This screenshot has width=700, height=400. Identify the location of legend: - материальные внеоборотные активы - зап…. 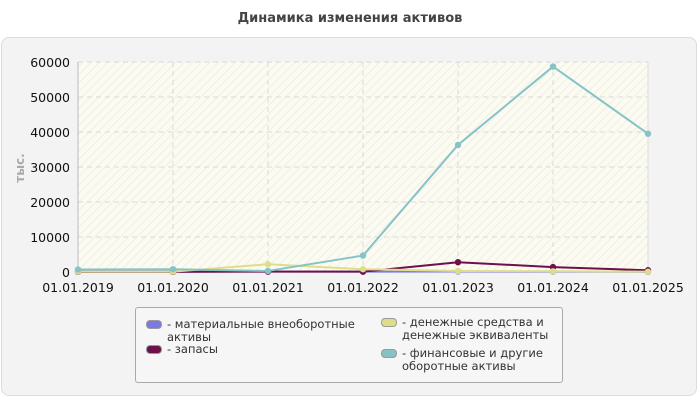
(349, 345).